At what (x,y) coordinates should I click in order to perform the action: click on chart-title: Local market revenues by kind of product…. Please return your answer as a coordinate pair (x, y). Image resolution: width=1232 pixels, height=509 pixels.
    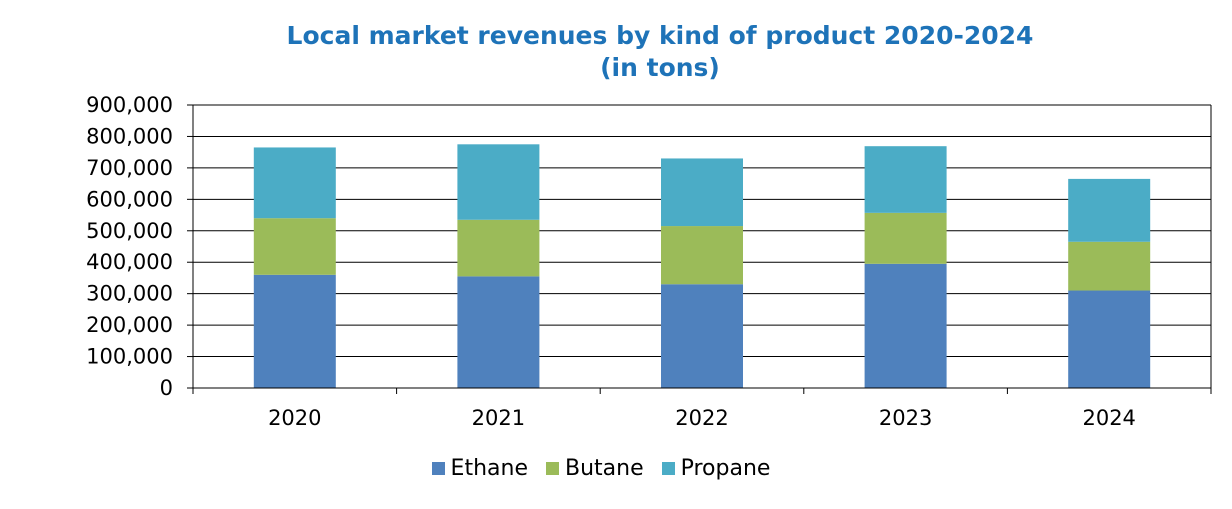
    Looking at the image, I should click on (616, 52).